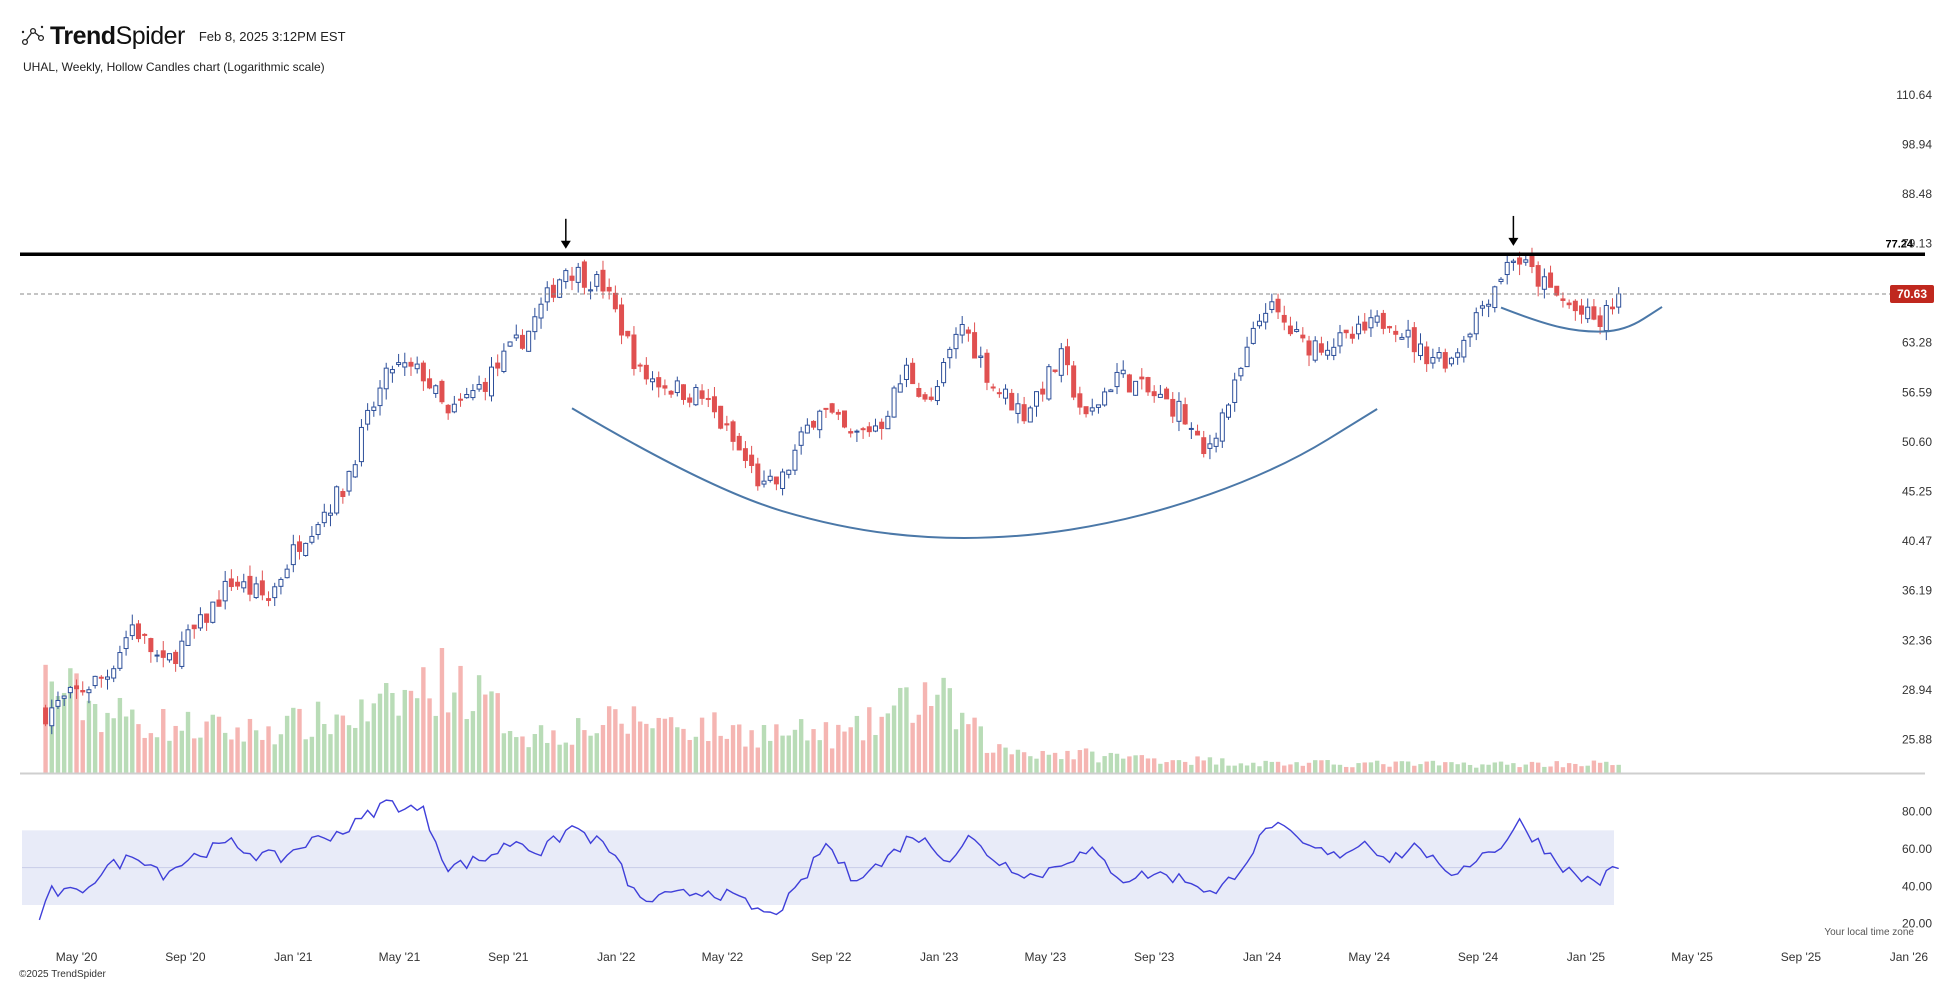  Describe the element at coordinates (77, 957) in the screenshot. I see `time-tick-label: May '20` at that location.